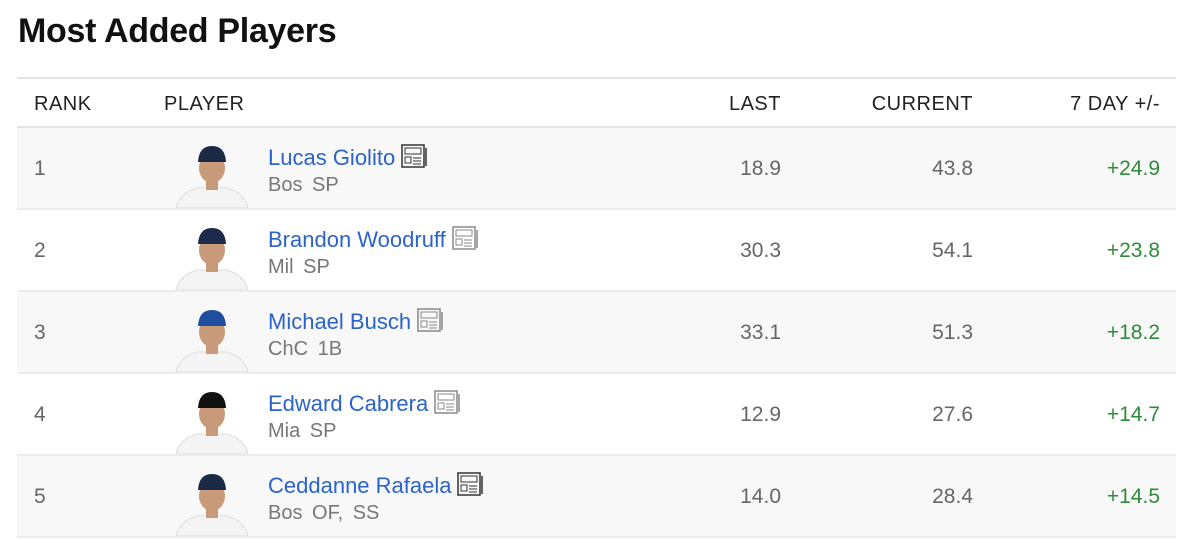 This screenshot has height=540, width=1182. I want to click on player-team-position: Mia SP, so click(302, 431).